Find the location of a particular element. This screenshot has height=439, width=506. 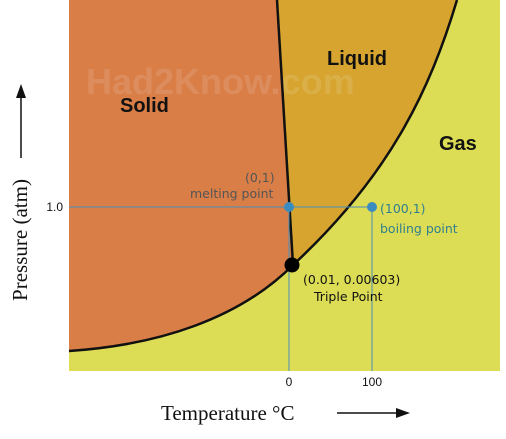

y-axis-arrow-icon is located at coordinates (21, 91).